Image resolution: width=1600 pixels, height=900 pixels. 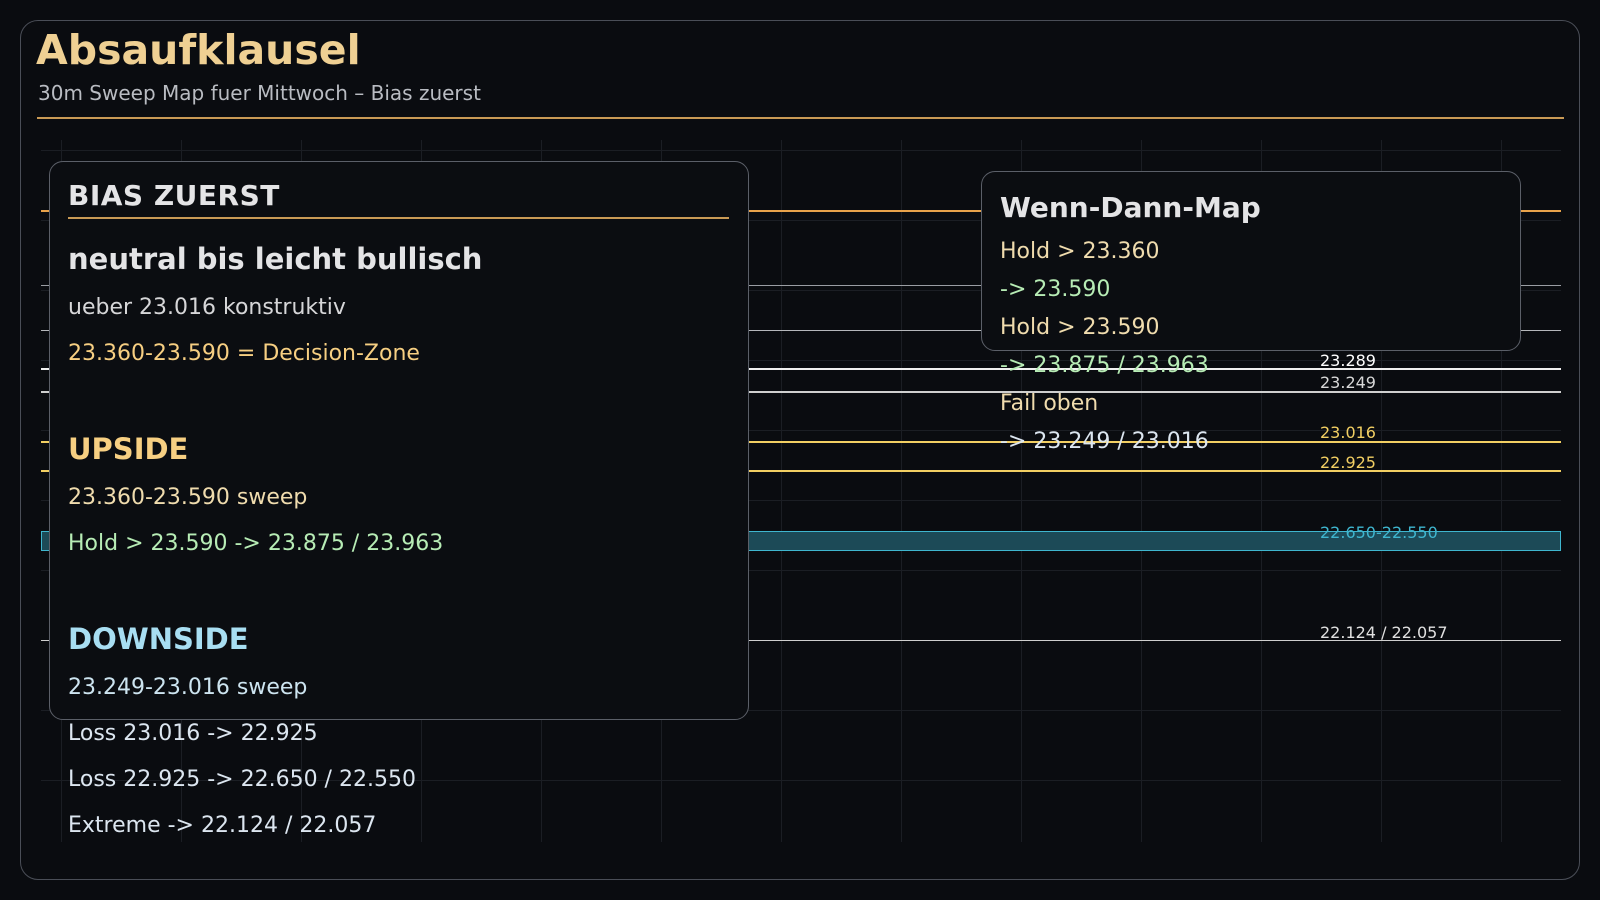 What do you see at coordinates (256, 543) in the screenshot?
I see `upside-line: Hold > 23.590 -> 23.875 / 23.963` at bounding box center [256, 543].